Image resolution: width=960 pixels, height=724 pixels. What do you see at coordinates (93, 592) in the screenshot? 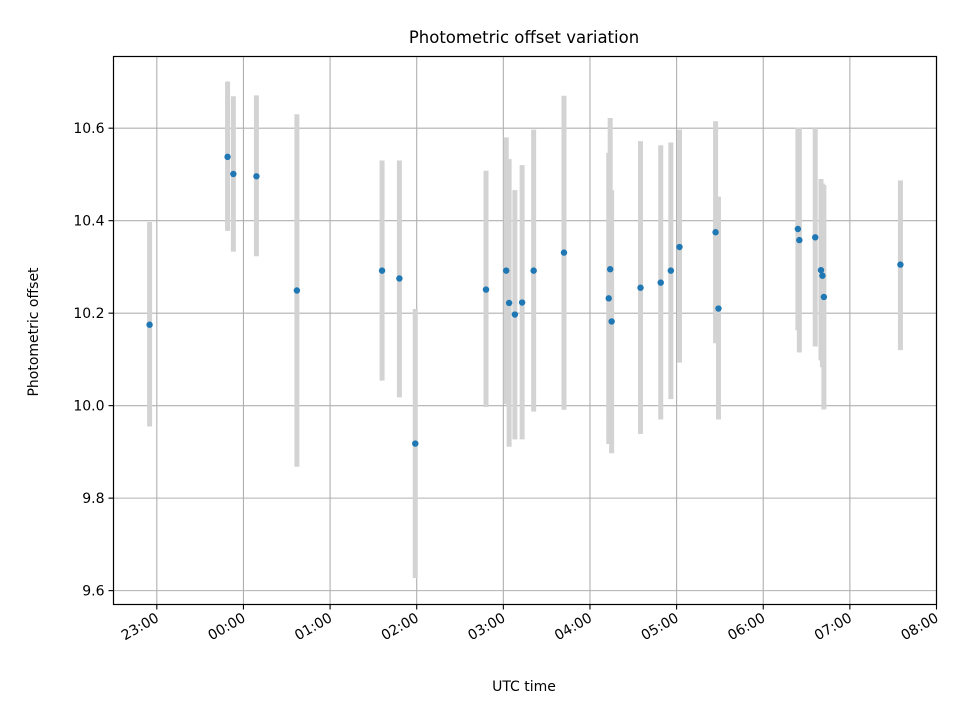
I see `y-tick-label: 9.6` at bounding box center [93, 592].